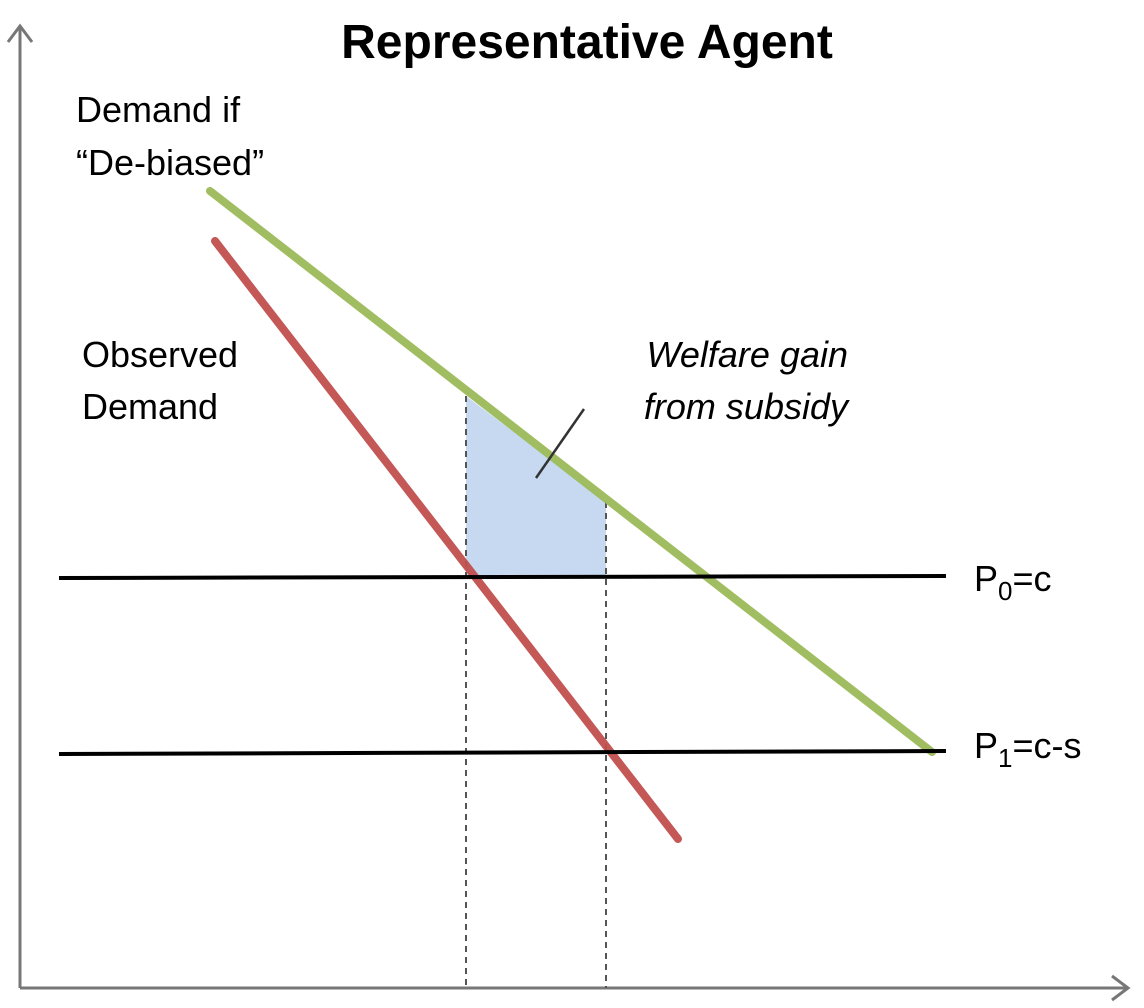 The image size is (1144, 1008). Describe the element at coordinates (160, 354) in the screenshot. I see `observed-demand-label-line1: Observed` at that location.